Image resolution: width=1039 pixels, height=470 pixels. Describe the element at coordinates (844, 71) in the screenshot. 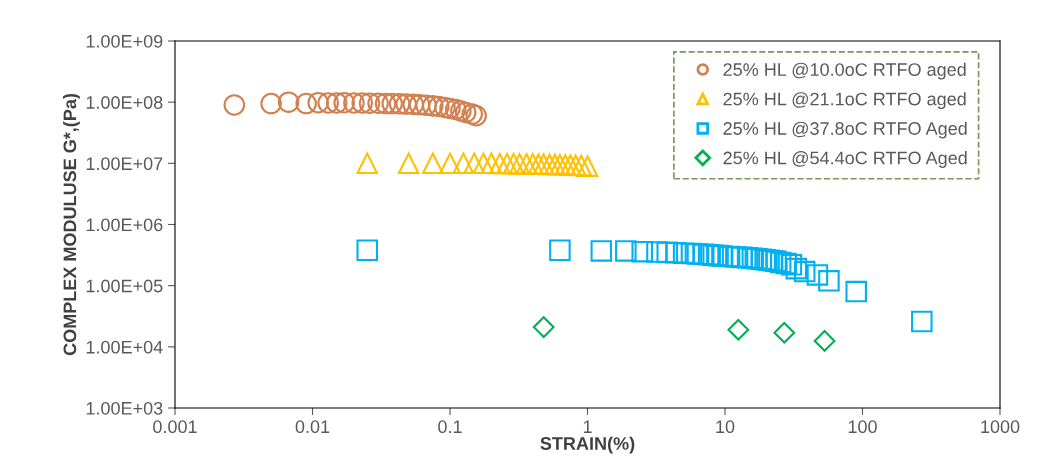

I see `legend-label: 25% HL @10.0oC RTFO aged` at that location.